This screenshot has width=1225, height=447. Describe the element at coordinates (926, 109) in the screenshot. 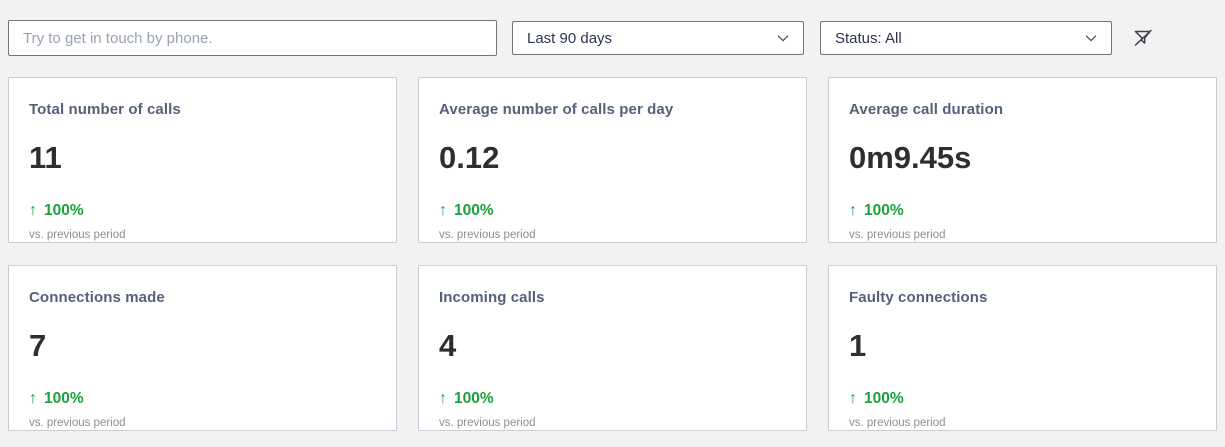

I see `card-title: Average call duration` at that location.